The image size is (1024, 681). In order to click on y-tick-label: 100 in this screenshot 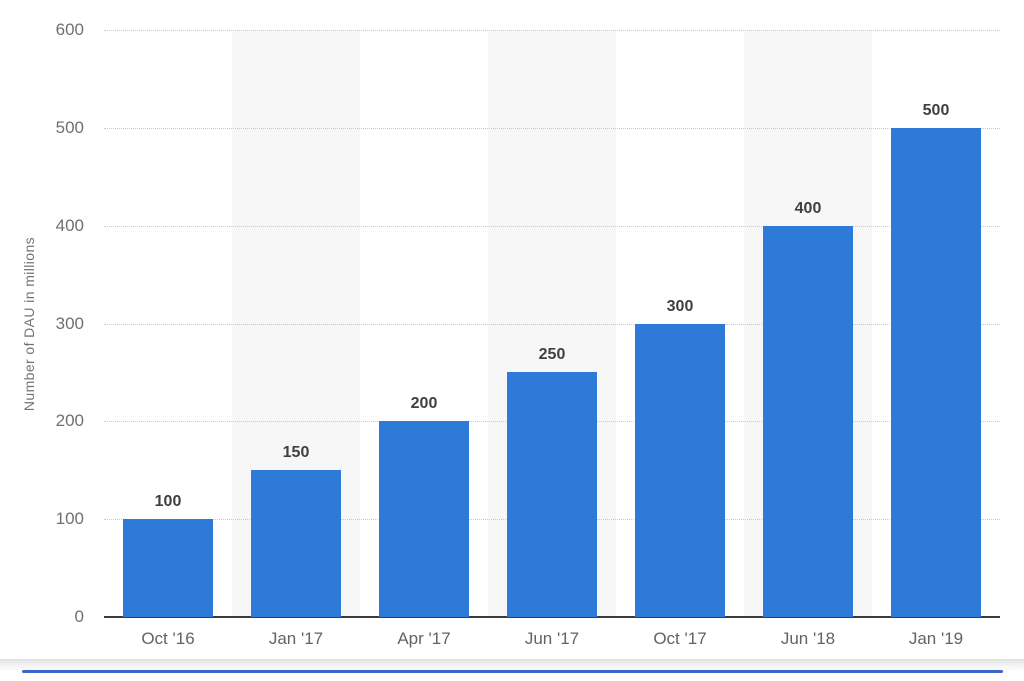, I will do `click(69, 518)`.